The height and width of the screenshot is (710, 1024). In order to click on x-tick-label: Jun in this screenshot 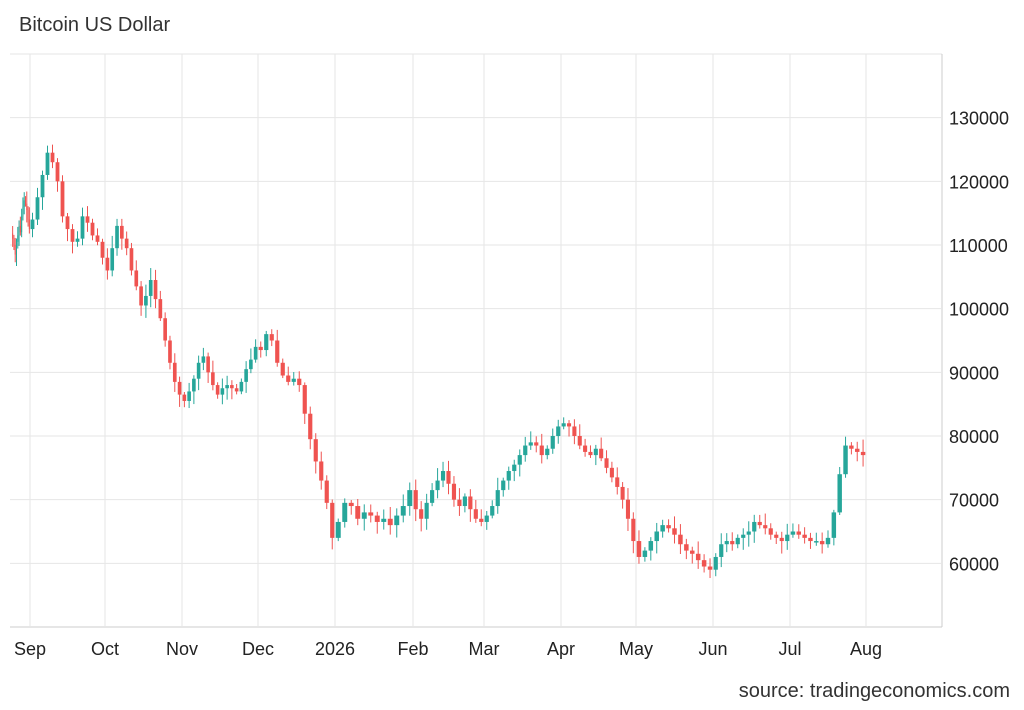, I will do `click(712, 649)`.